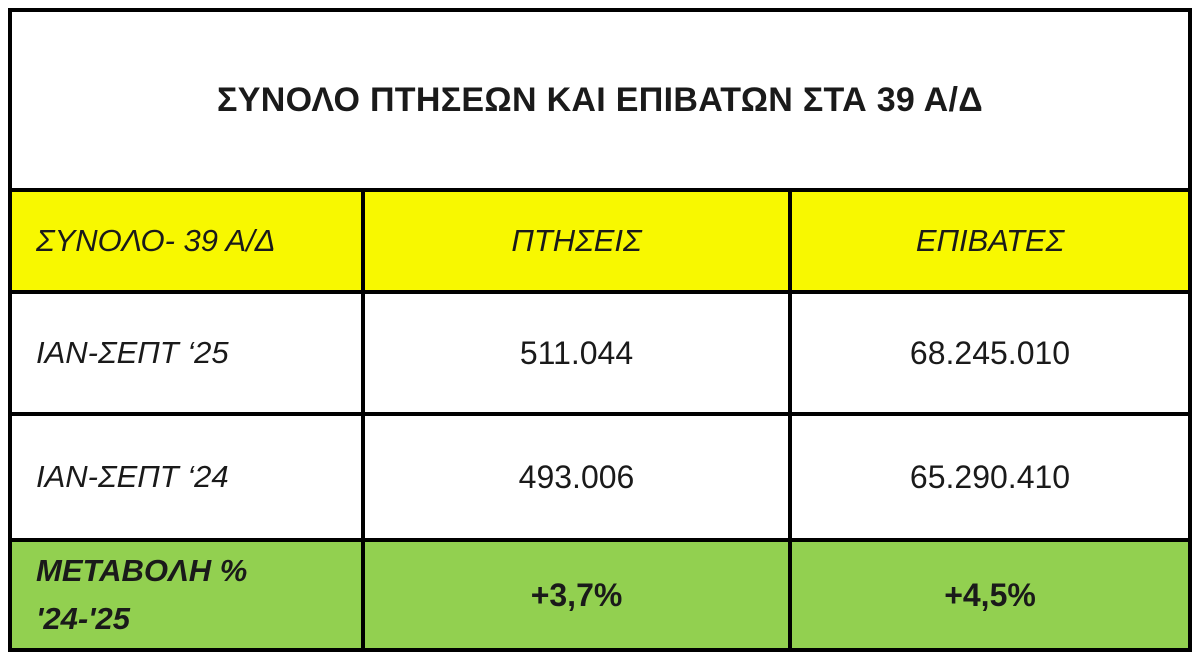 The height and width of the screenshot is (660, 1200). What do you see at coordinates (990, 477) in the screenshot?
I see `row-jan-sept-24-passengers: 65.290.410` at bounding box center [990, 477].